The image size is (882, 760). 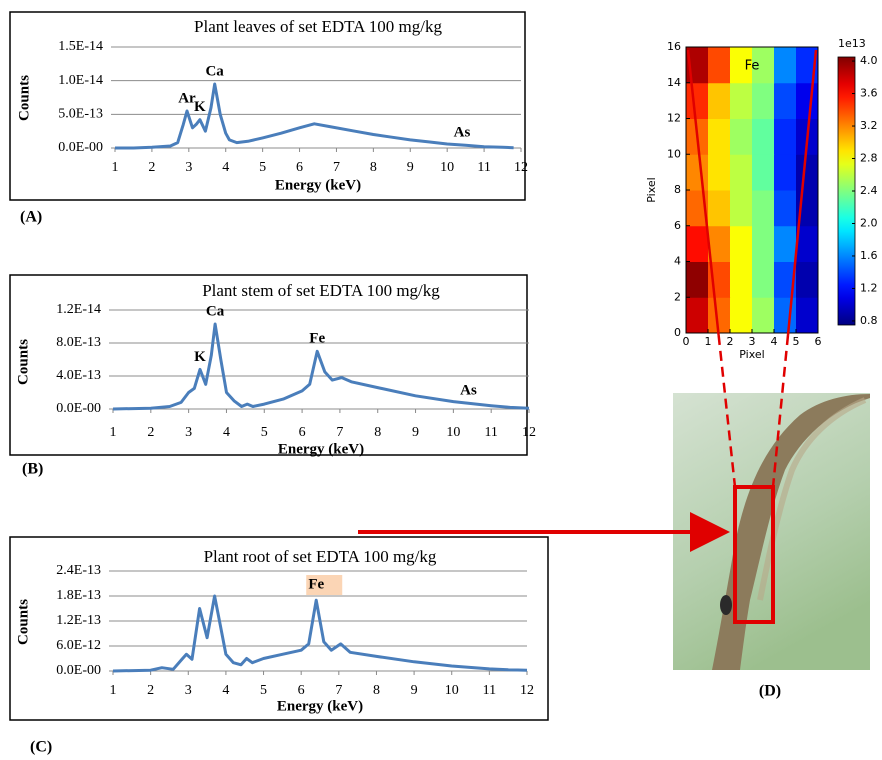 I want to click on annotation-highlight, so click(x=324, y=585).